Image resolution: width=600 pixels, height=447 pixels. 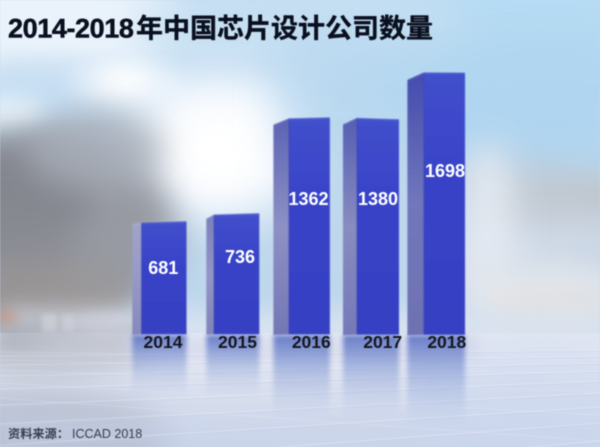 I want to click on svg-text: 2016, so click(x=311, y=342).